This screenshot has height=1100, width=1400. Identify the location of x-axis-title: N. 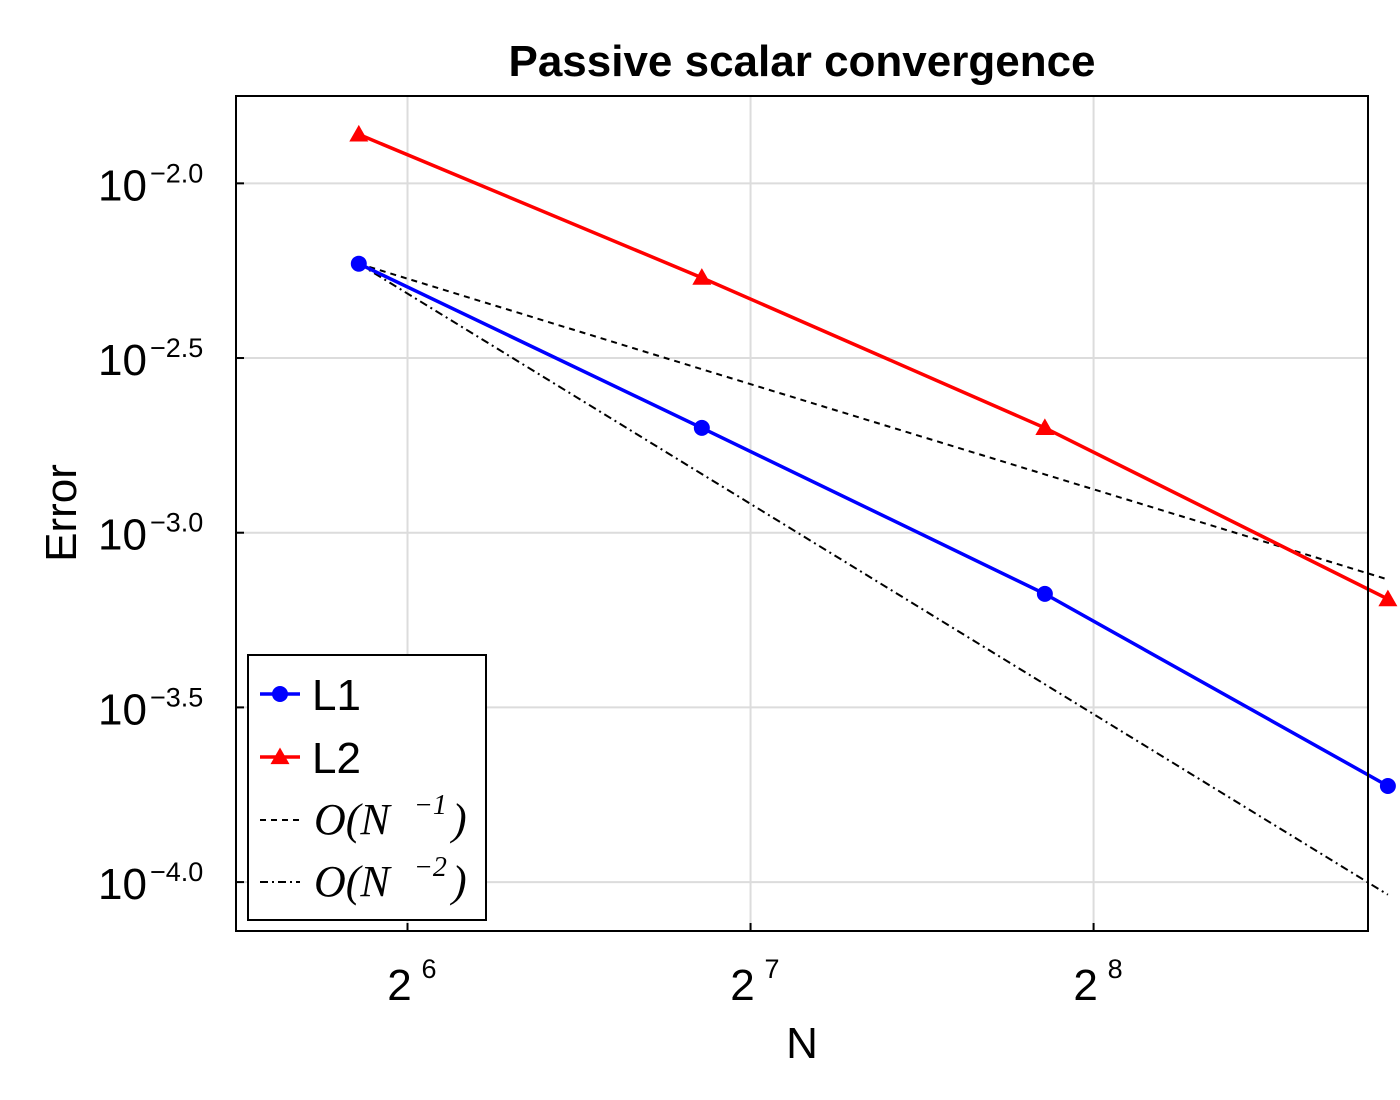
(802, 1043).